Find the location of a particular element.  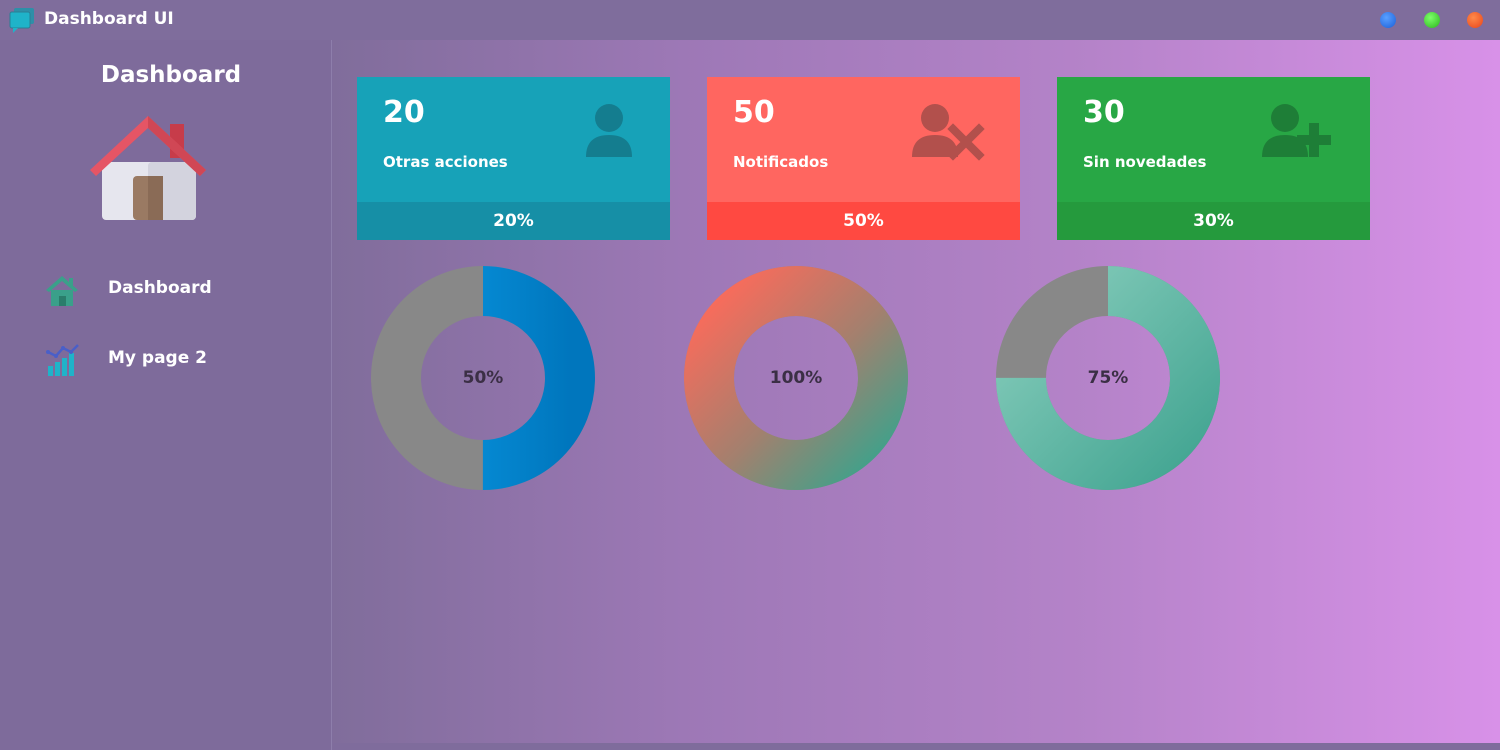

card-percent: 20% is located at coordinates (513, 221).